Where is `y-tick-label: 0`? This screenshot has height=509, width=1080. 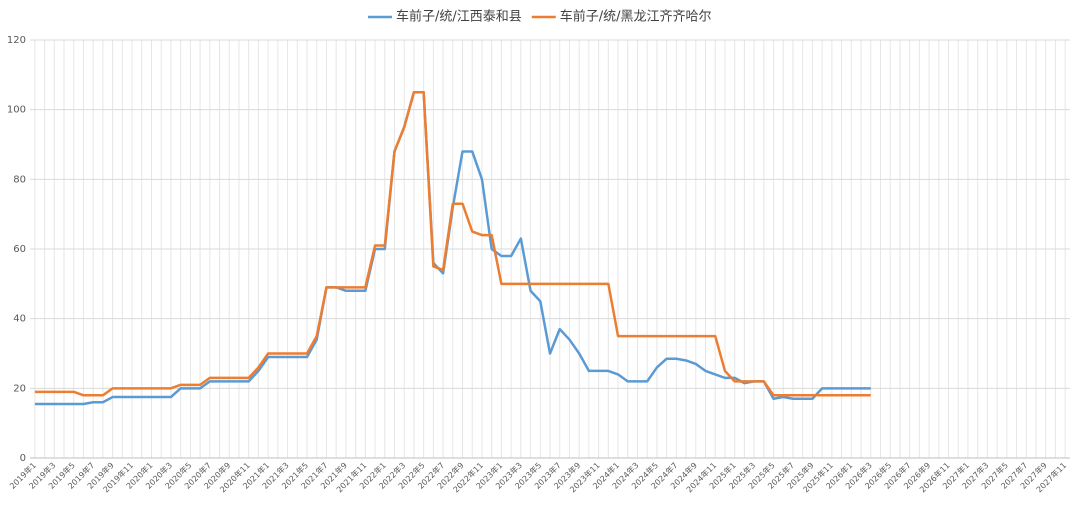
y-tick-label: 0 is located at coordinates (23, 458).